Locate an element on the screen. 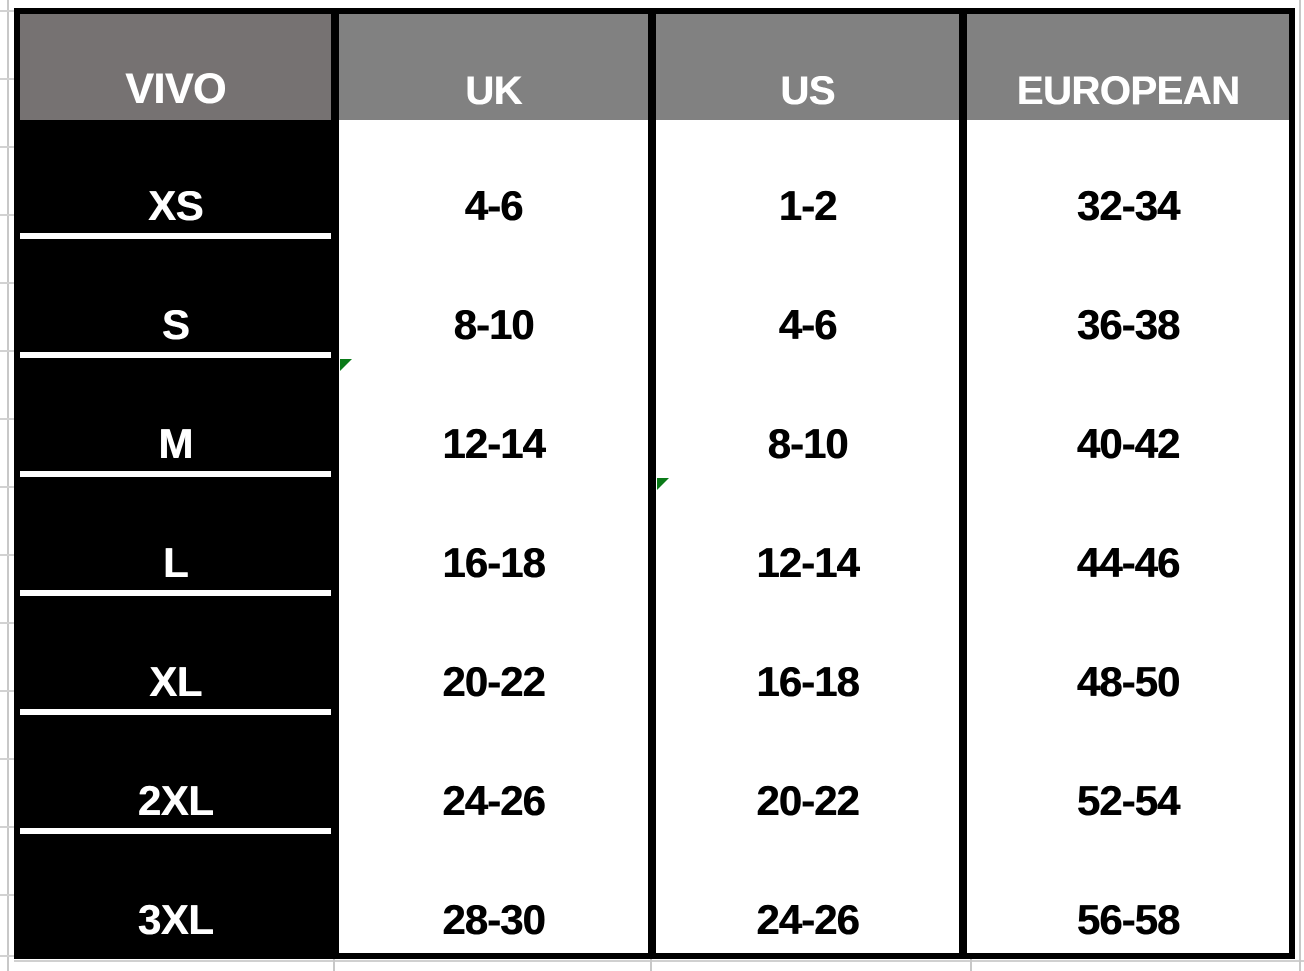 The width and height of the screenshot is (1304, 971). size-label-cell: S is located at coordinates (175, 298).